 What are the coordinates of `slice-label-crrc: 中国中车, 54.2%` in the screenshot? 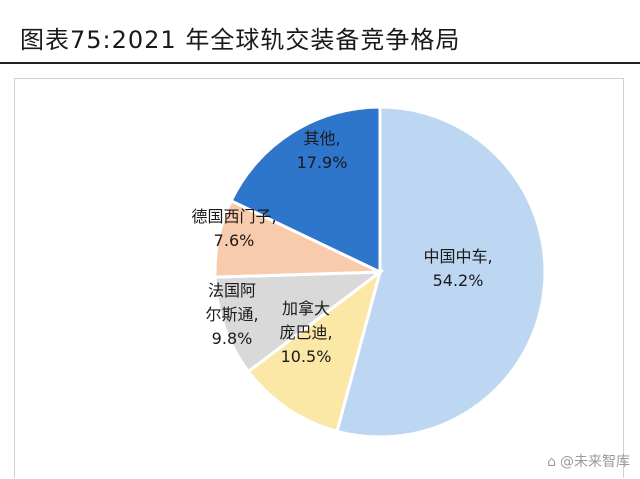 It's located at (457, 268).